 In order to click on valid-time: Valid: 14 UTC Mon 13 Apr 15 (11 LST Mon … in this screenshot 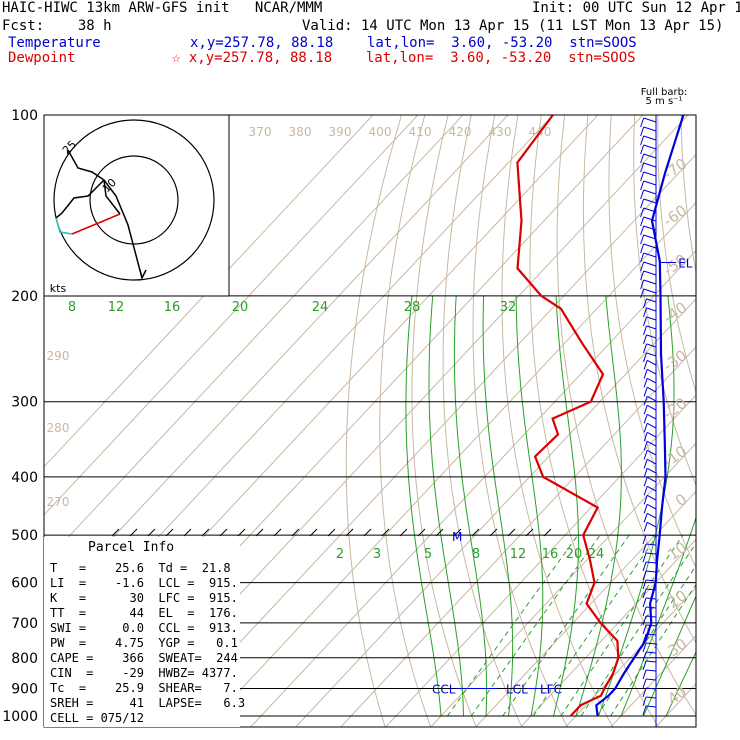, I will do `click(513, 26)`.